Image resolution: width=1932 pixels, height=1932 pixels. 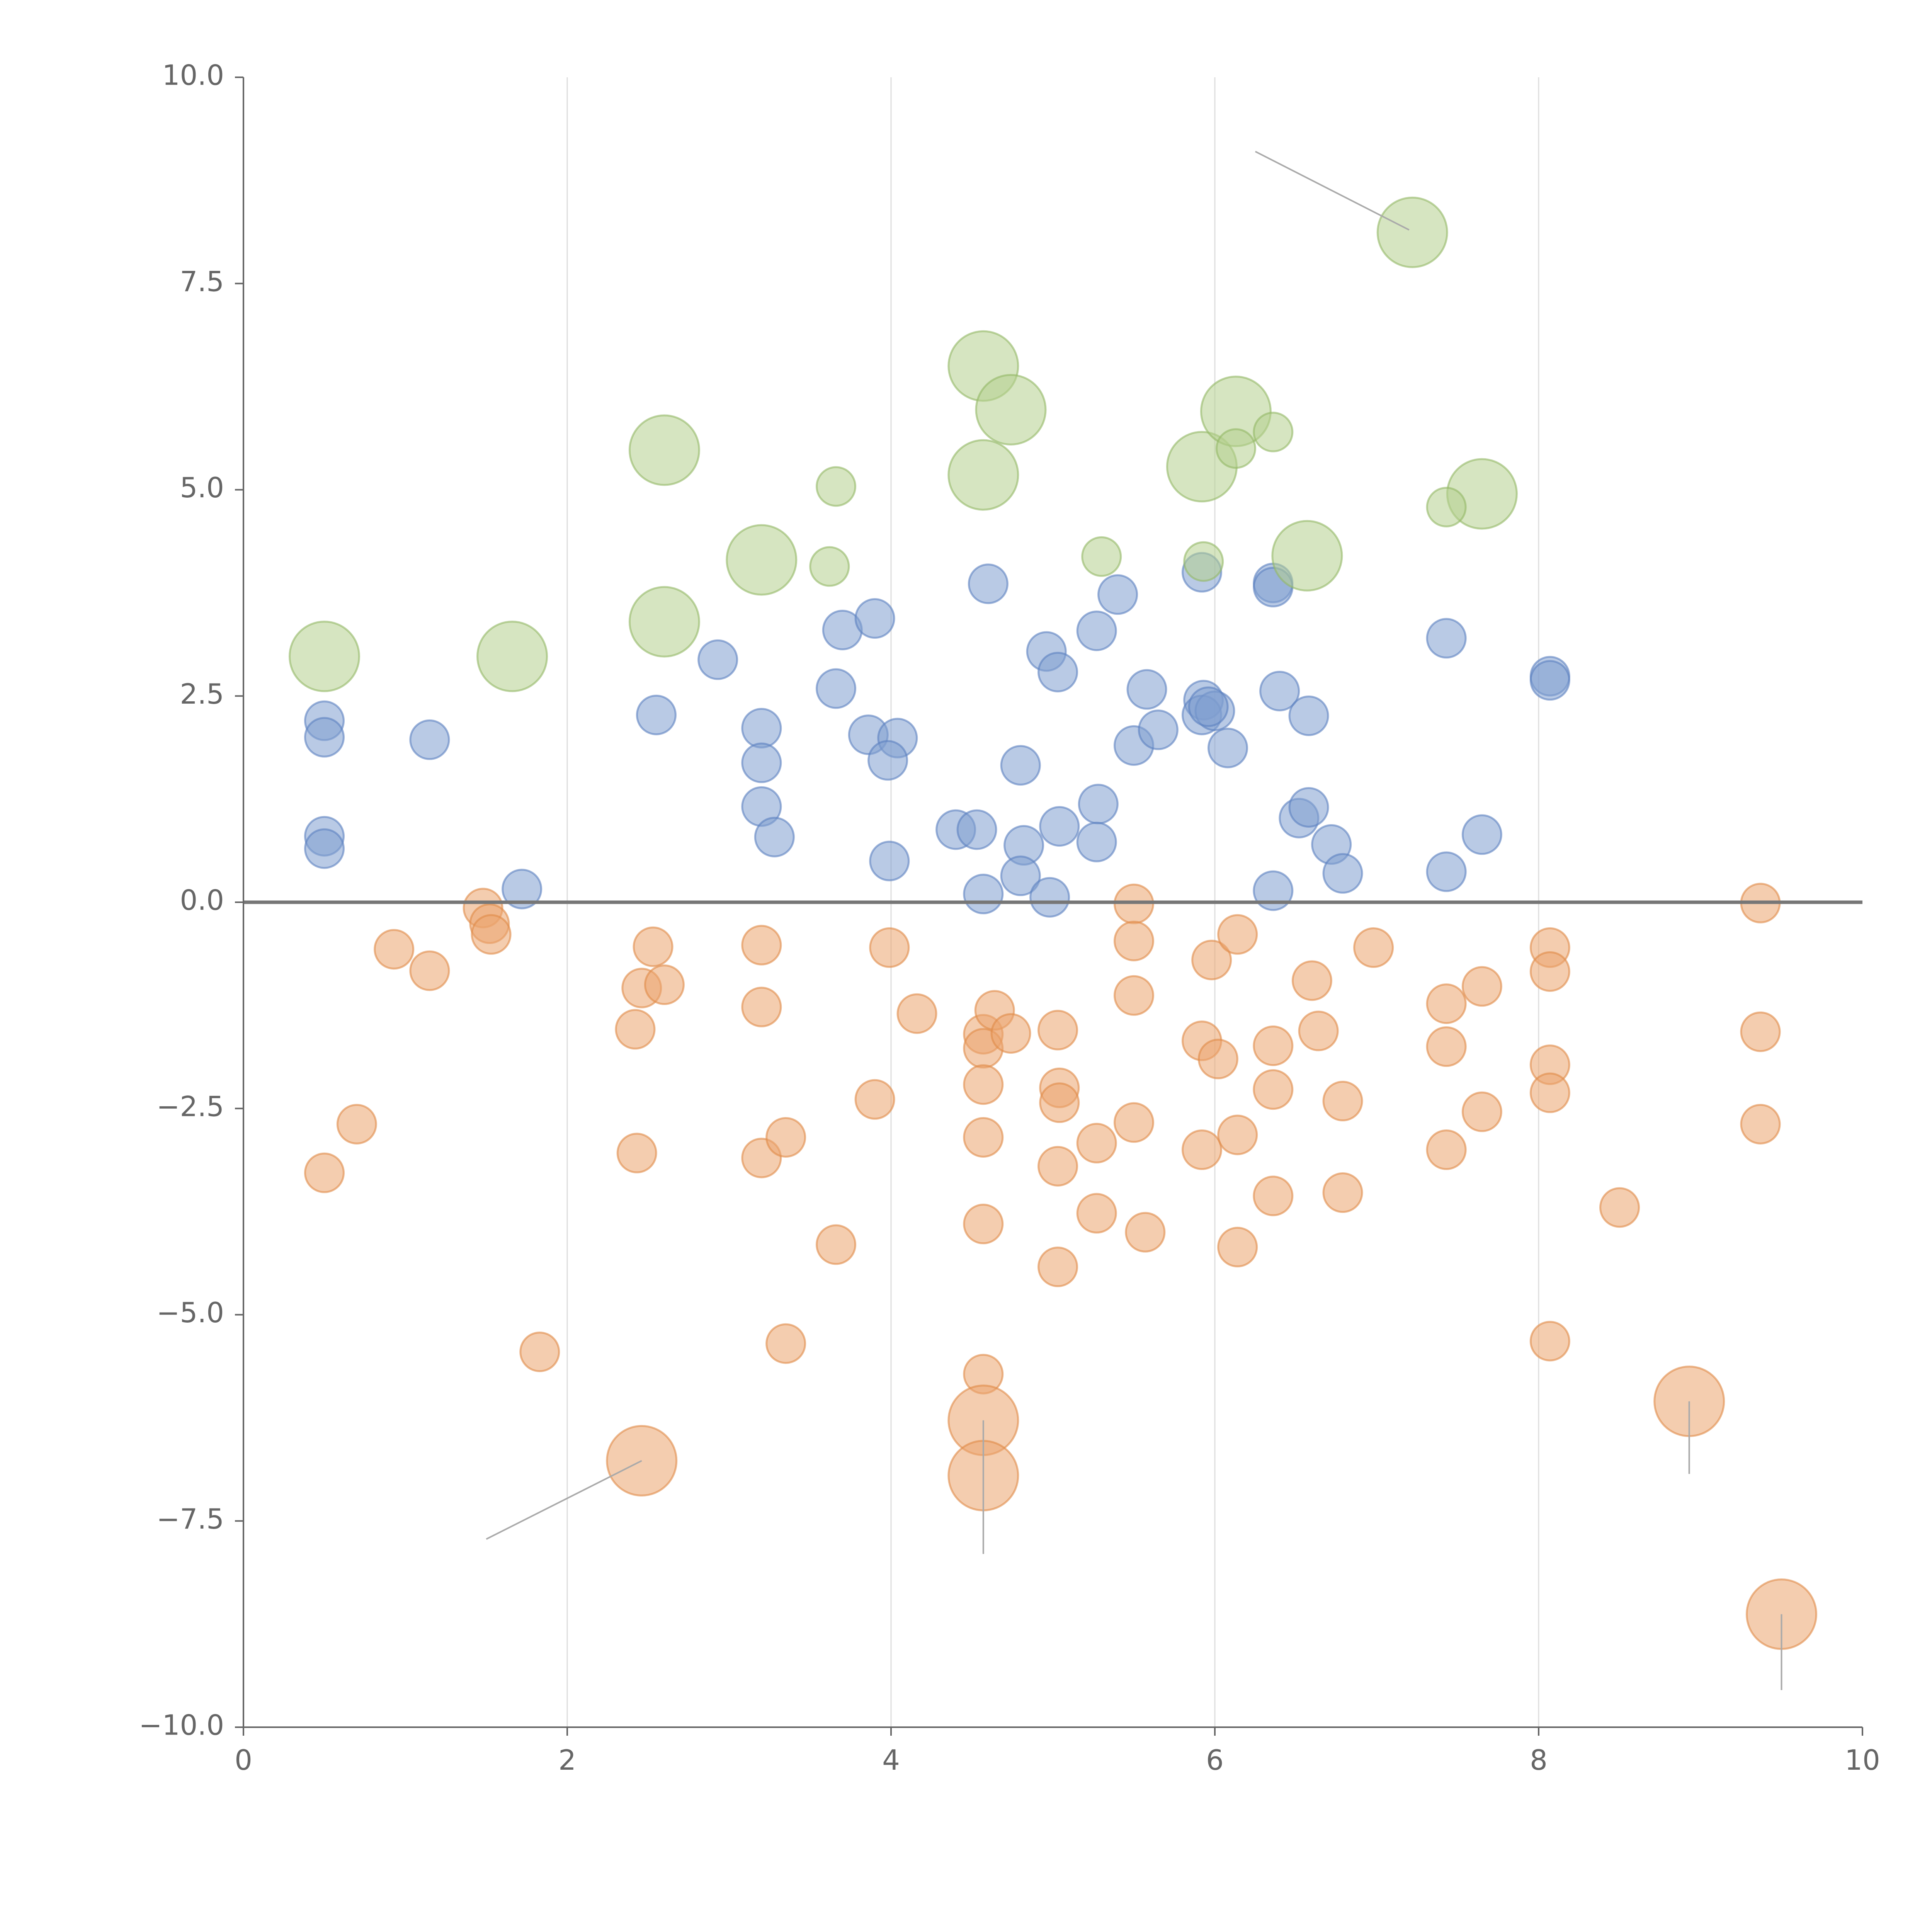 I want to click on x-tick-label: 2, so click(x=567, y=1760).